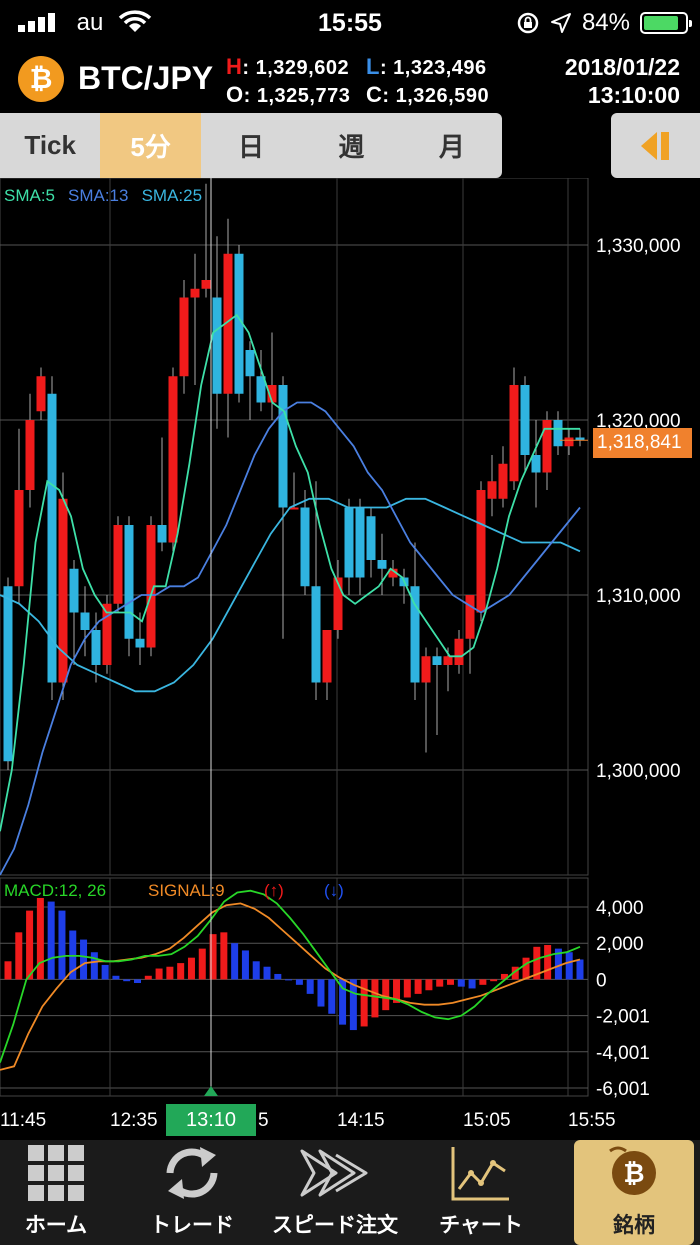  What do you see at coordinates (601, 980) in the screenshot?
I see `macd-axis-label: 0` at bounding box center [601, 980].